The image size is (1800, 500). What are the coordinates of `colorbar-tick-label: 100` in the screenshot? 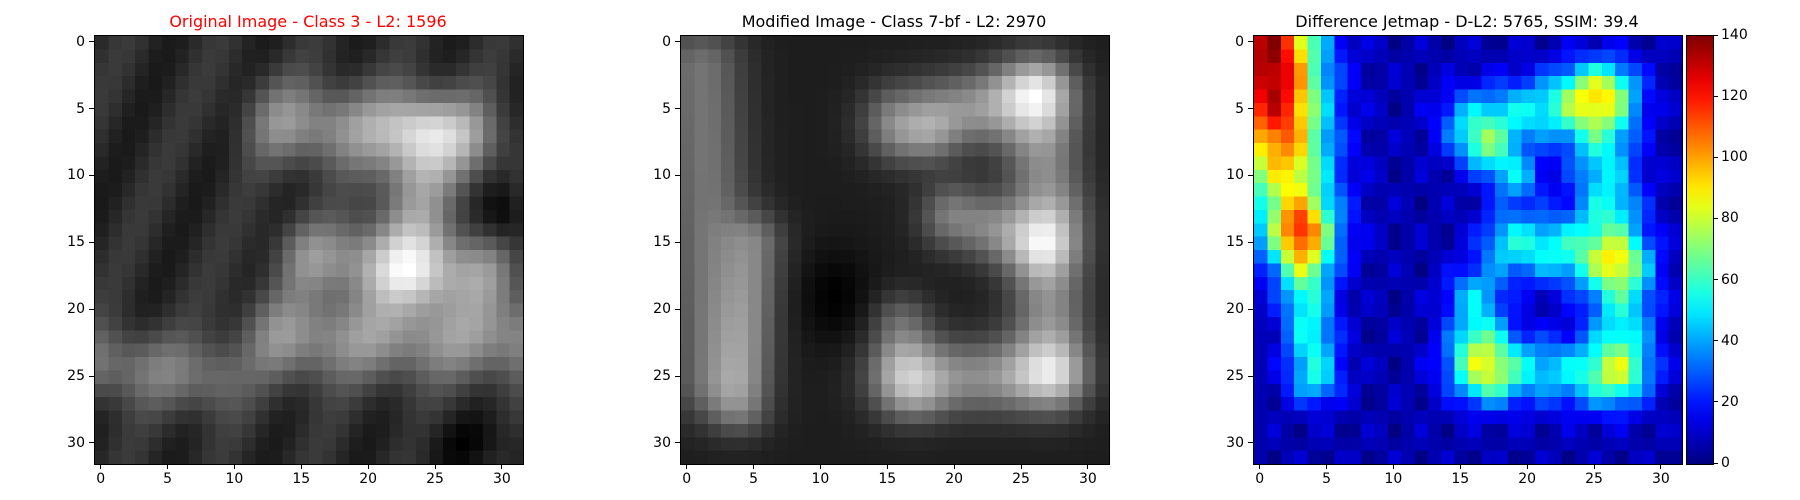 It's located at (1734, 157).